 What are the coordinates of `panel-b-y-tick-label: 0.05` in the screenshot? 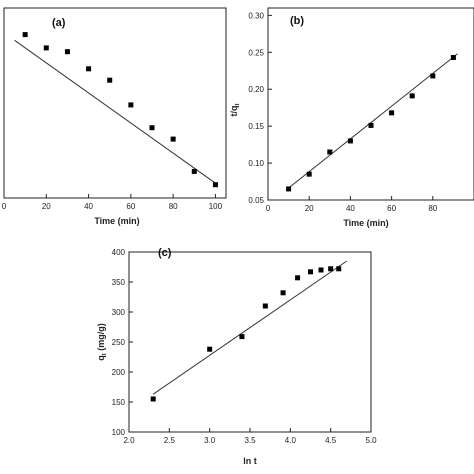 It's located at (256, 200).